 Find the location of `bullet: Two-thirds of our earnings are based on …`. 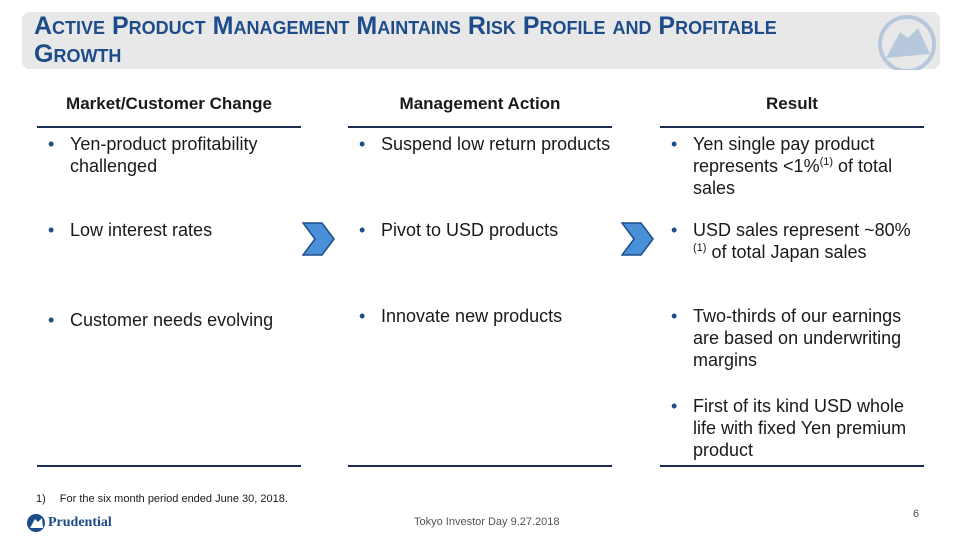

bullet: Two-thirds of our earnings are based on … is located at coordinates (791, 338).